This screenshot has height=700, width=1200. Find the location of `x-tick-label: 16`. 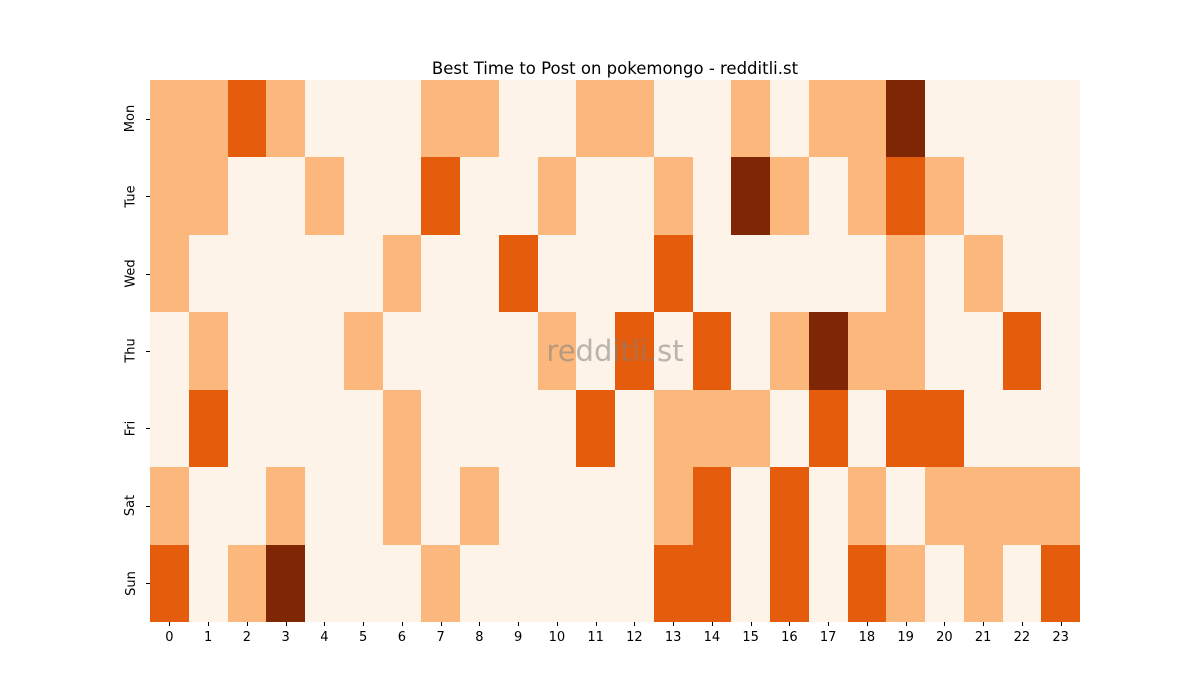

x-tick-label: 16 is located at coordinates (789, 637).